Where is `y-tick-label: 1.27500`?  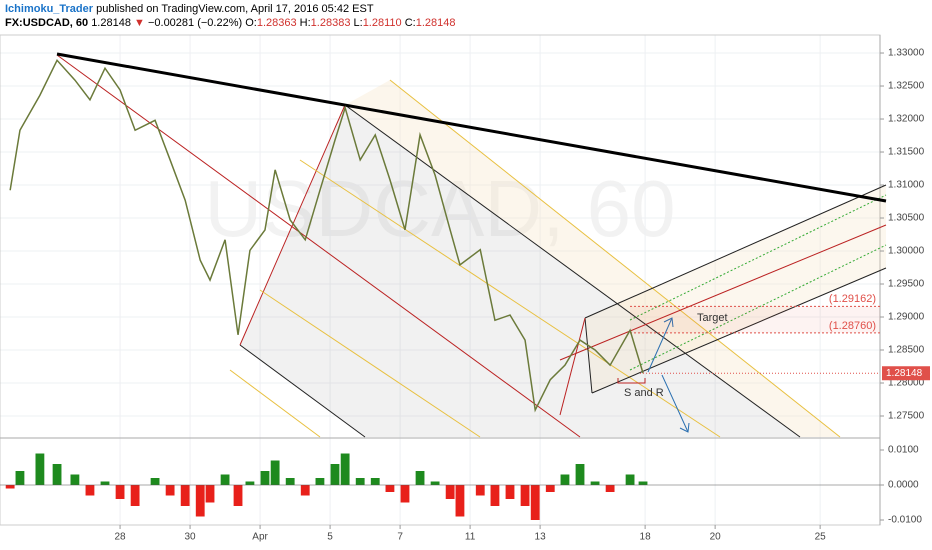 y-tick-label: 1.27500 is located at coordinates (906, 416).